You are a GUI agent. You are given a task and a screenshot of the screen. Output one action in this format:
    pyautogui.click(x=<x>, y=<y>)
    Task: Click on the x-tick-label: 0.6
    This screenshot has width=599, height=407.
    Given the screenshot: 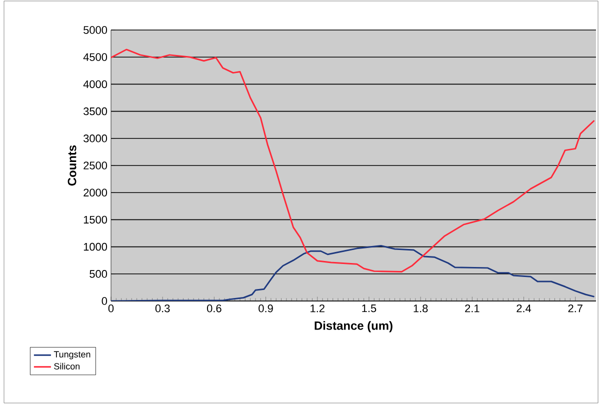 What is the action you would take?
    pyautogui.click(x=214, y=308)
    